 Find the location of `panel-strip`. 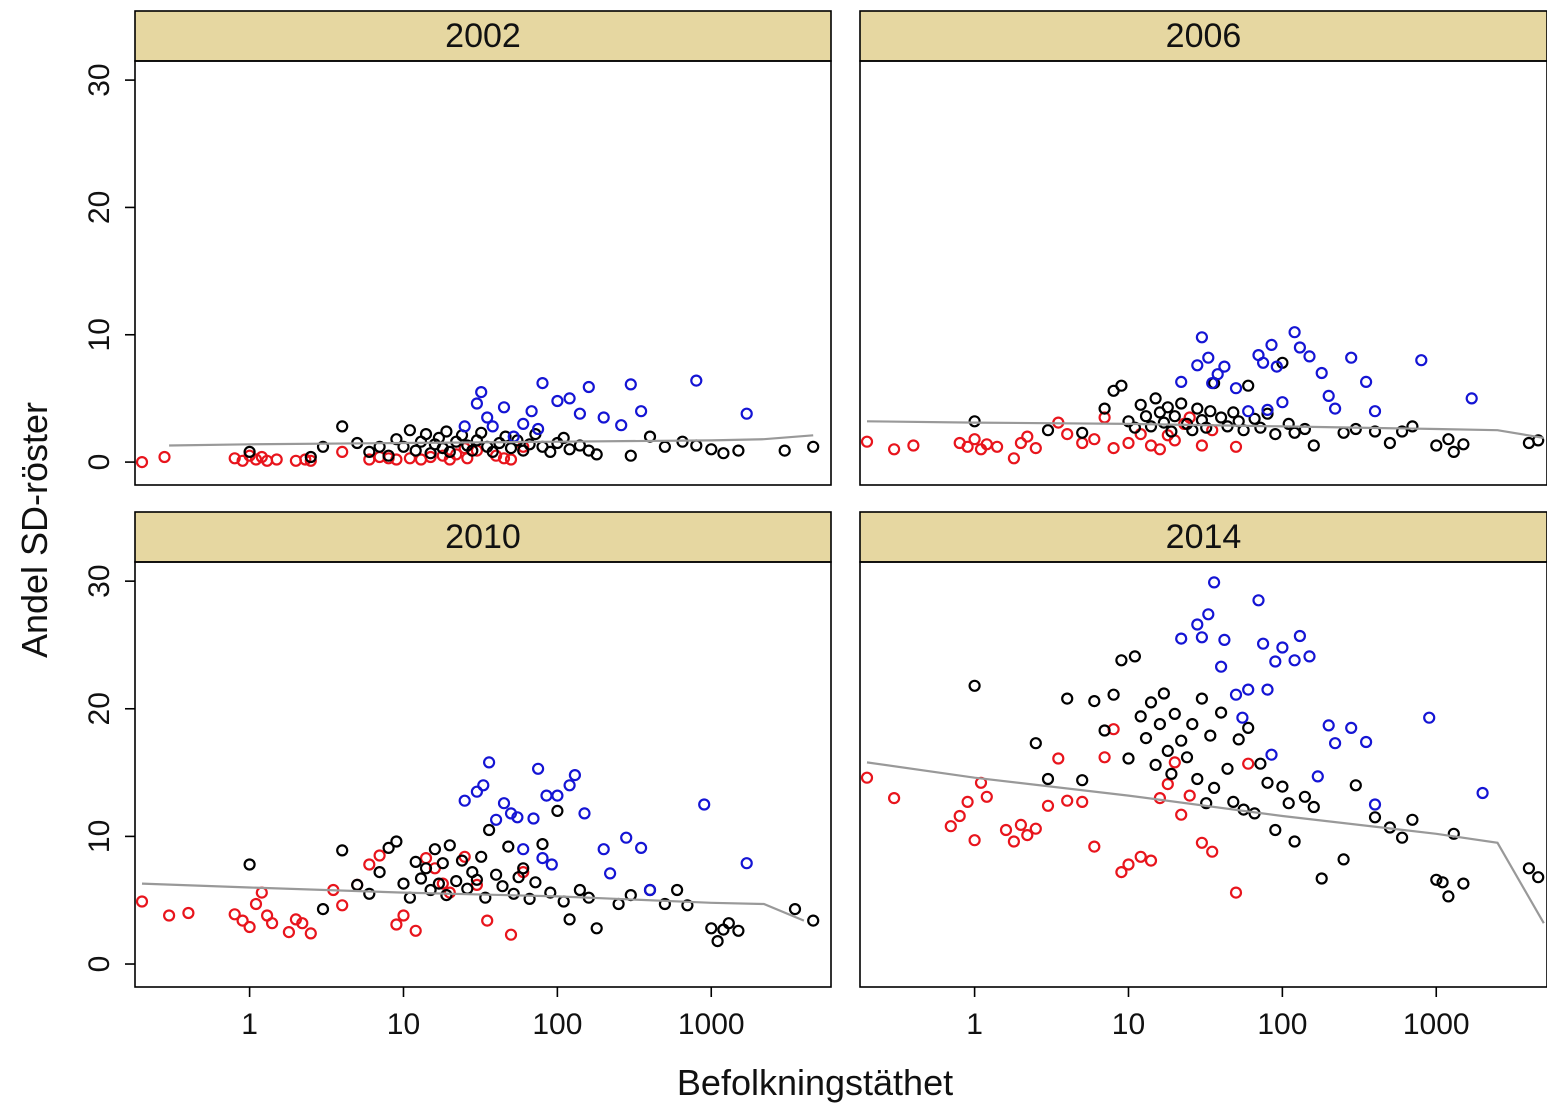

panel-strip is located at coordinates (483, 36).